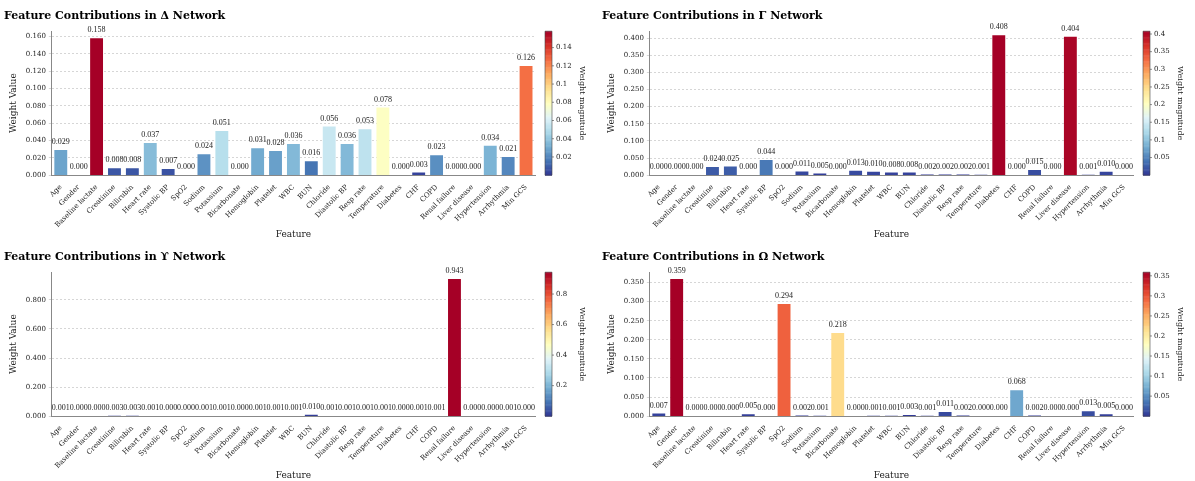 This screenshot has width=1195, height=481. What do you see at coordinates (221, 123) in the screenshot?
I see `data-label: 0.051` at bounding box center [221, 123].